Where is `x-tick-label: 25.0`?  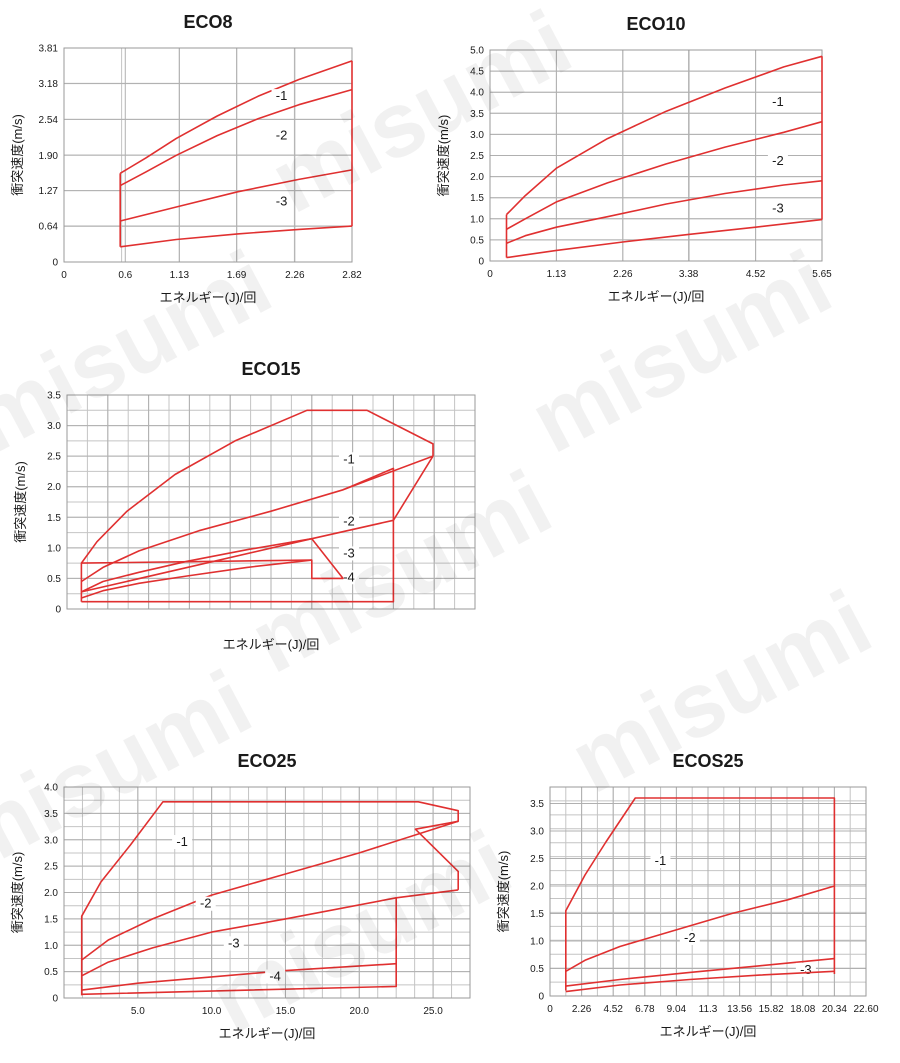
x-tick-label: 25.0 is located at coordinates (433, 1011).